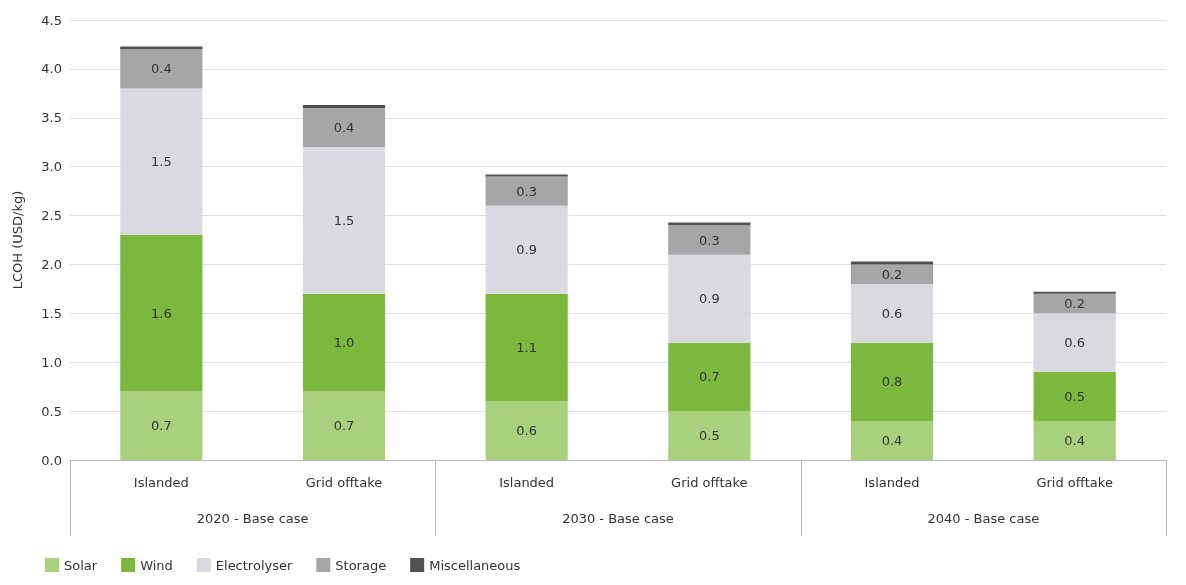 This screenshot has width=1186, height=585. Describe the element at coordinates (81, 565) in the screenshot. I see `legend-label: Solar` at that location.